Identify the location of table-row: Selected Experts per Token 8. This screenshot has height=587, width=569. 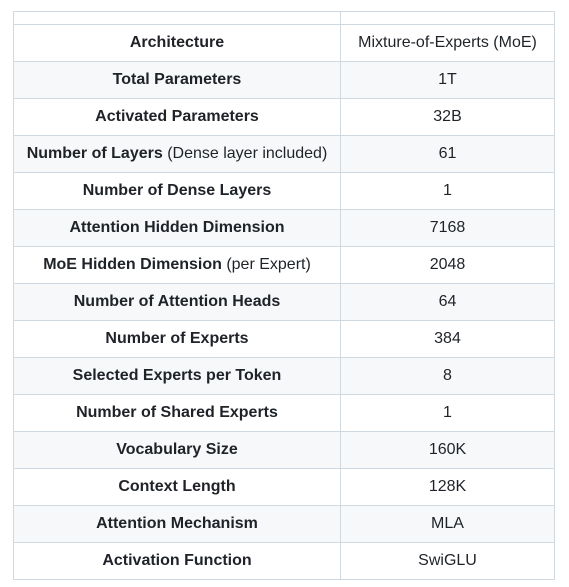
(284, 376).